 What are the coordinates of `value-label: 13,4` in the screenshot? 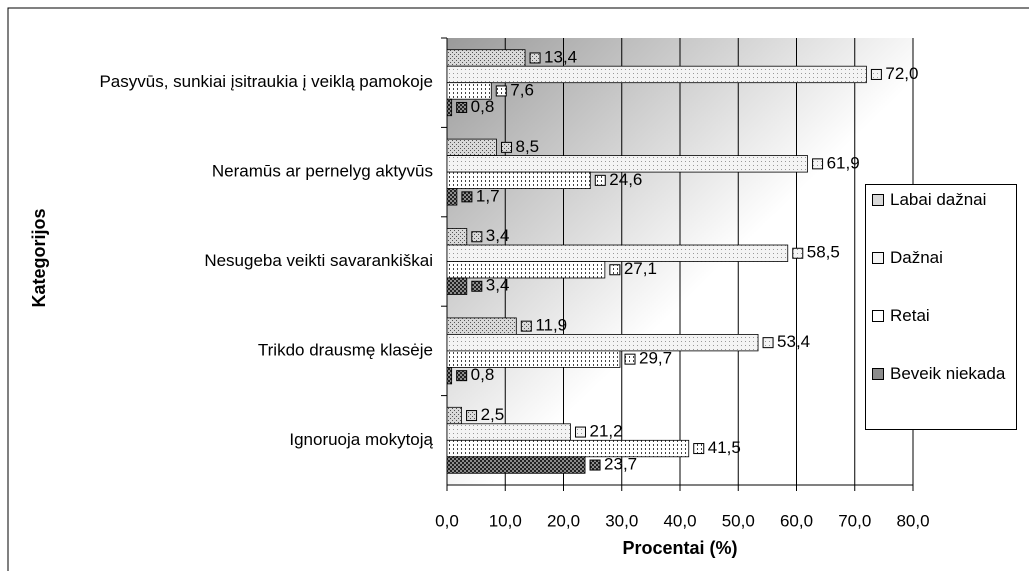 It's located at (560, 56).